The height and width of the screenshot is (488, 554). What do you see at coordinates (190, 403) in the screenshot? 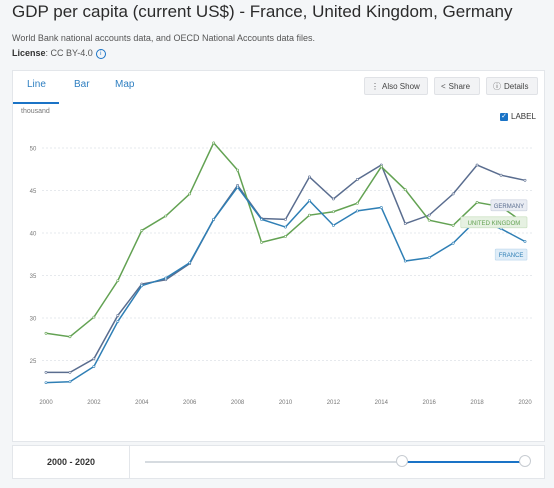
I see `x-tick-label: 2006` at bounding box center [190, 403].